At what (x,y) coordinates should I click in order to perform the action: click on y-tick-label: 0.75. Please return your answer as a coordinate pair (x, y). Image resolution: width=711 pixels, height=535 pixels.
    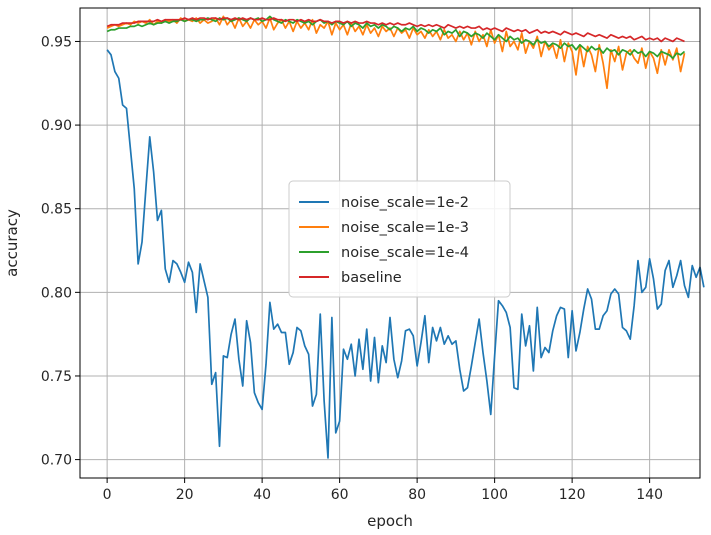
    Looking at the image, I should click on (56, 377).